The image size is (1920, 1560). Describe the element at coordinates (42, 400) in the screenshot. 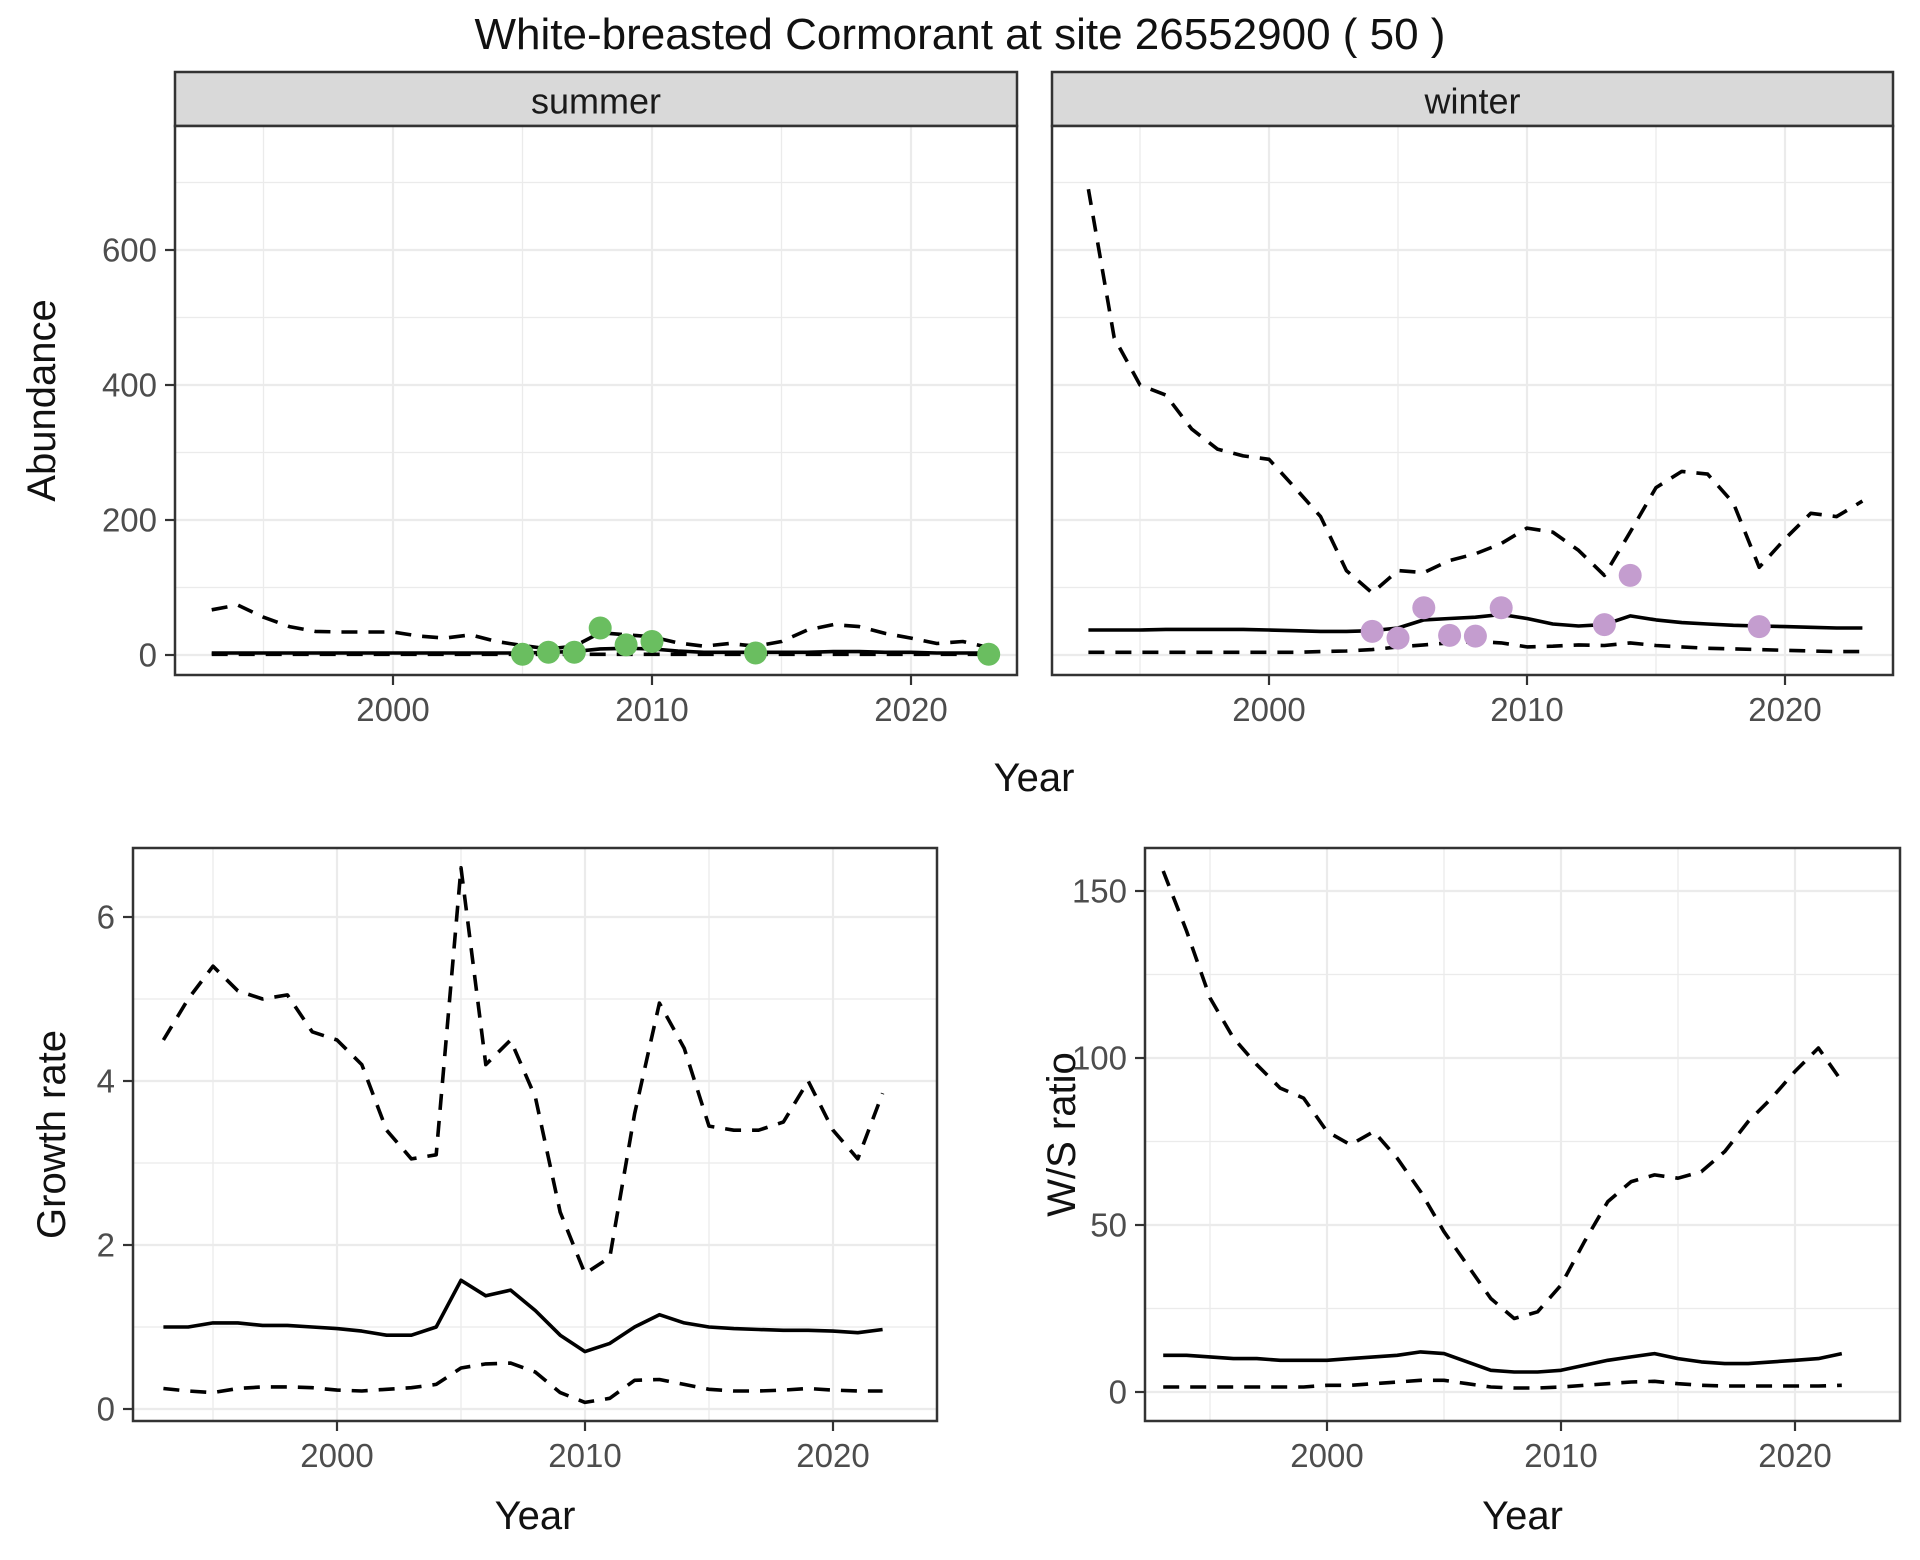

I see `y-axis-title-abundance: Abundance` at that location.